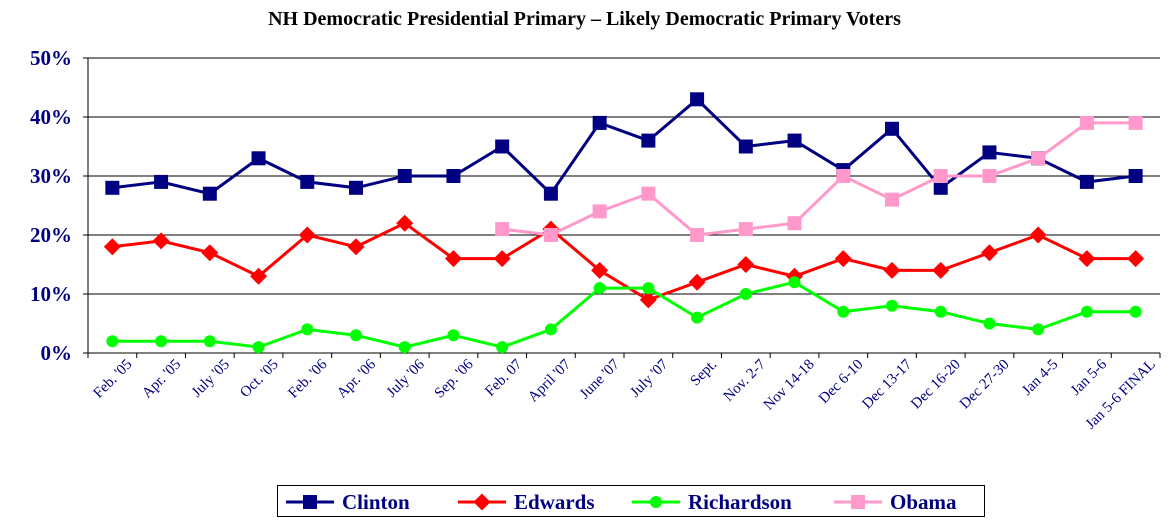  What do you see at coordinates (307, 378) in the screenshot?
I see `x-tick-label: Feb. '06` at bounding box center [307, 378].